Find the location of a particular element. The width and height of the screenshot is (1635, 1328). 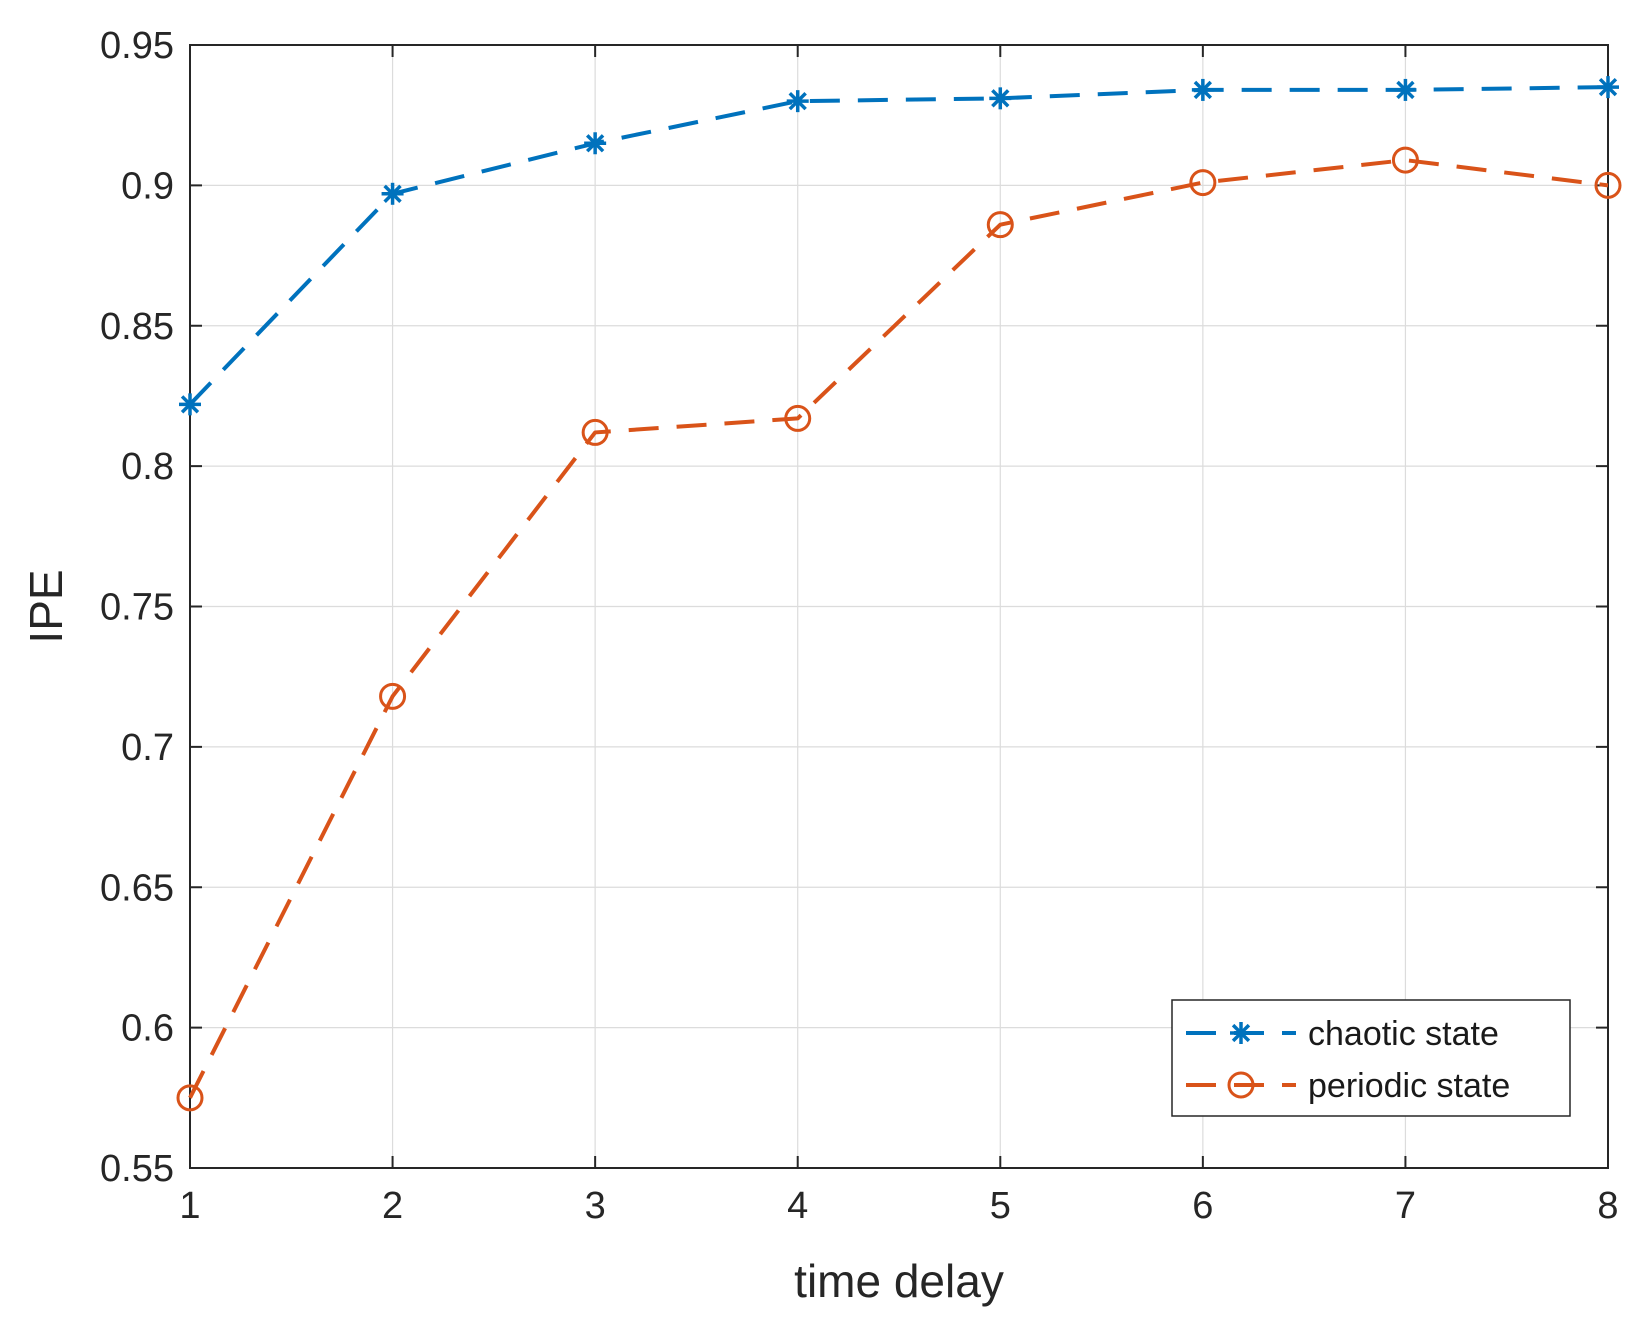

y-tick-label: 0.85 is located at coordinates (137, 327).